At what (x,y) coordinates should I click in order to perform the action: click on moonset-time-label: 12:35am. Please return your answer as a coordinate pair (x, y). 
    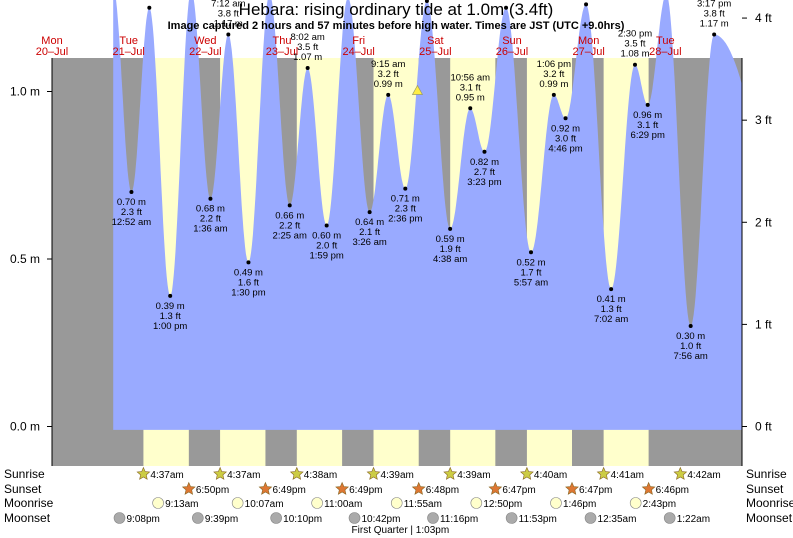
    Looking at the image, I should click on (617, 519).